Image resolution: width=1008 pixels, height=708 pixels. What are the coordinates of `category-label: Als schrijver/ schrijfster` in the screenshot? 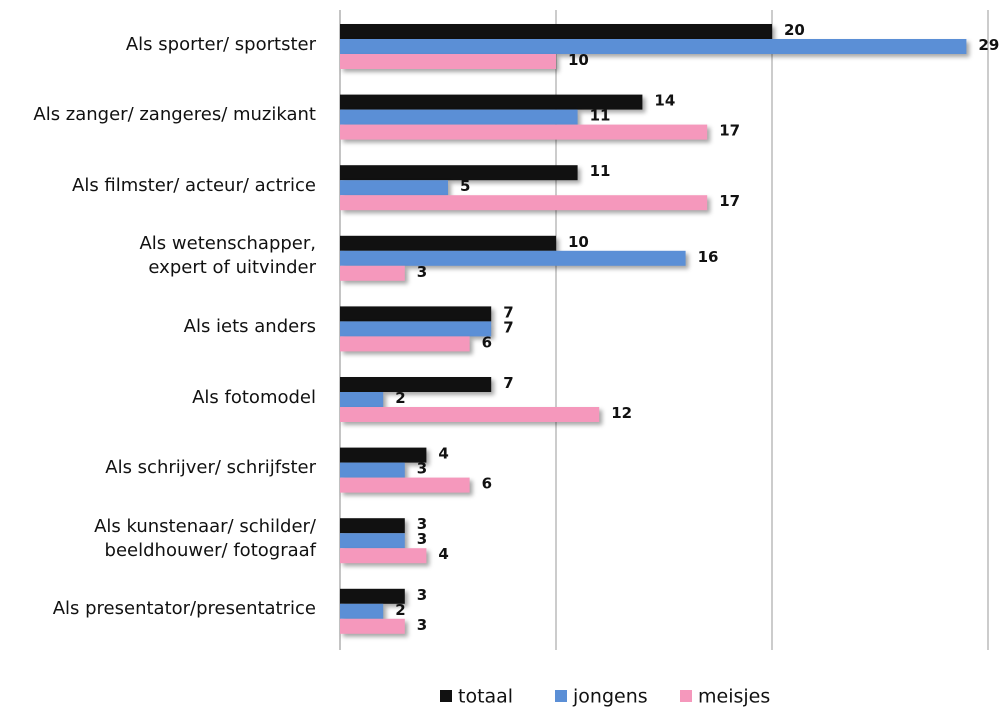 It's located at (210, 468).